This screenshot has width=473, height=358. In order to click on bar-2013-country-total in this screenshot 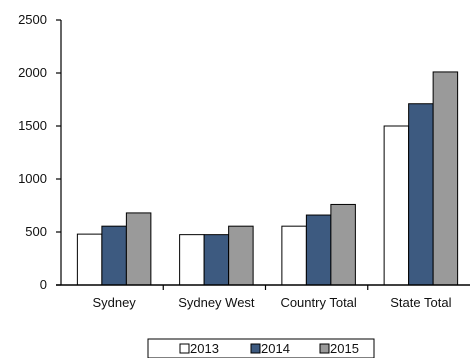, I will do `click(294, 255)`.